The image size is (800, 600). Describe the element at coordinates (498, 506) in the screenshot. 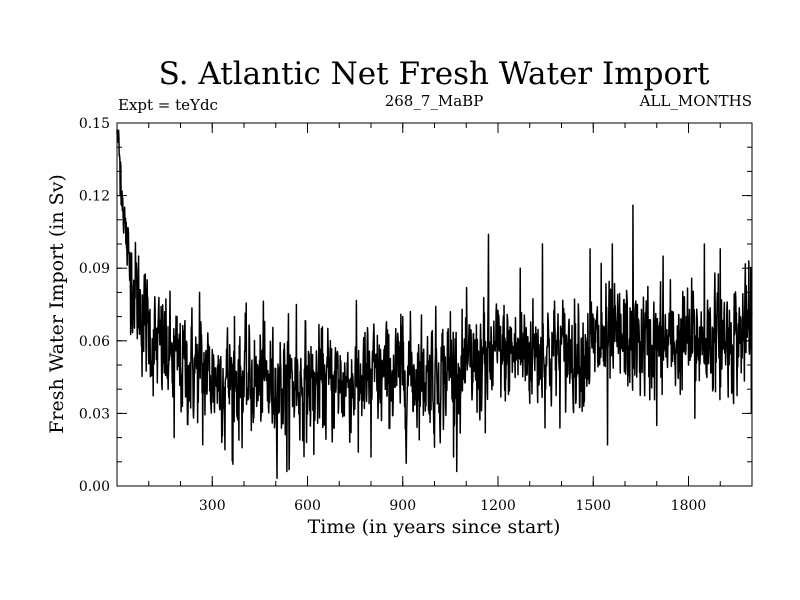

I see `x-tick-label: 1200` at that location.